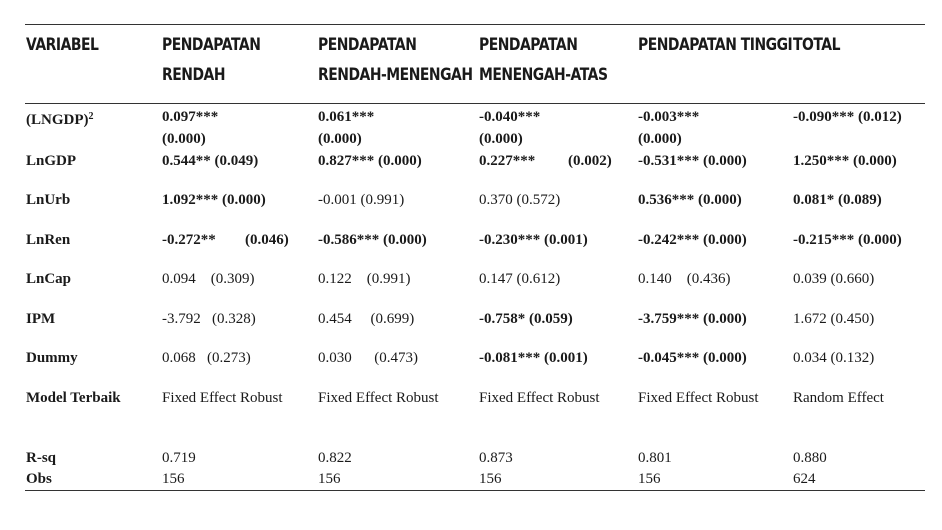 The height and width of the screenshot is (530, 942). What do you see at coordinates (214, 200) in the screenshot?
I see `cell-value: 1.092*** (0.000)` at bounding box center [214, 200].